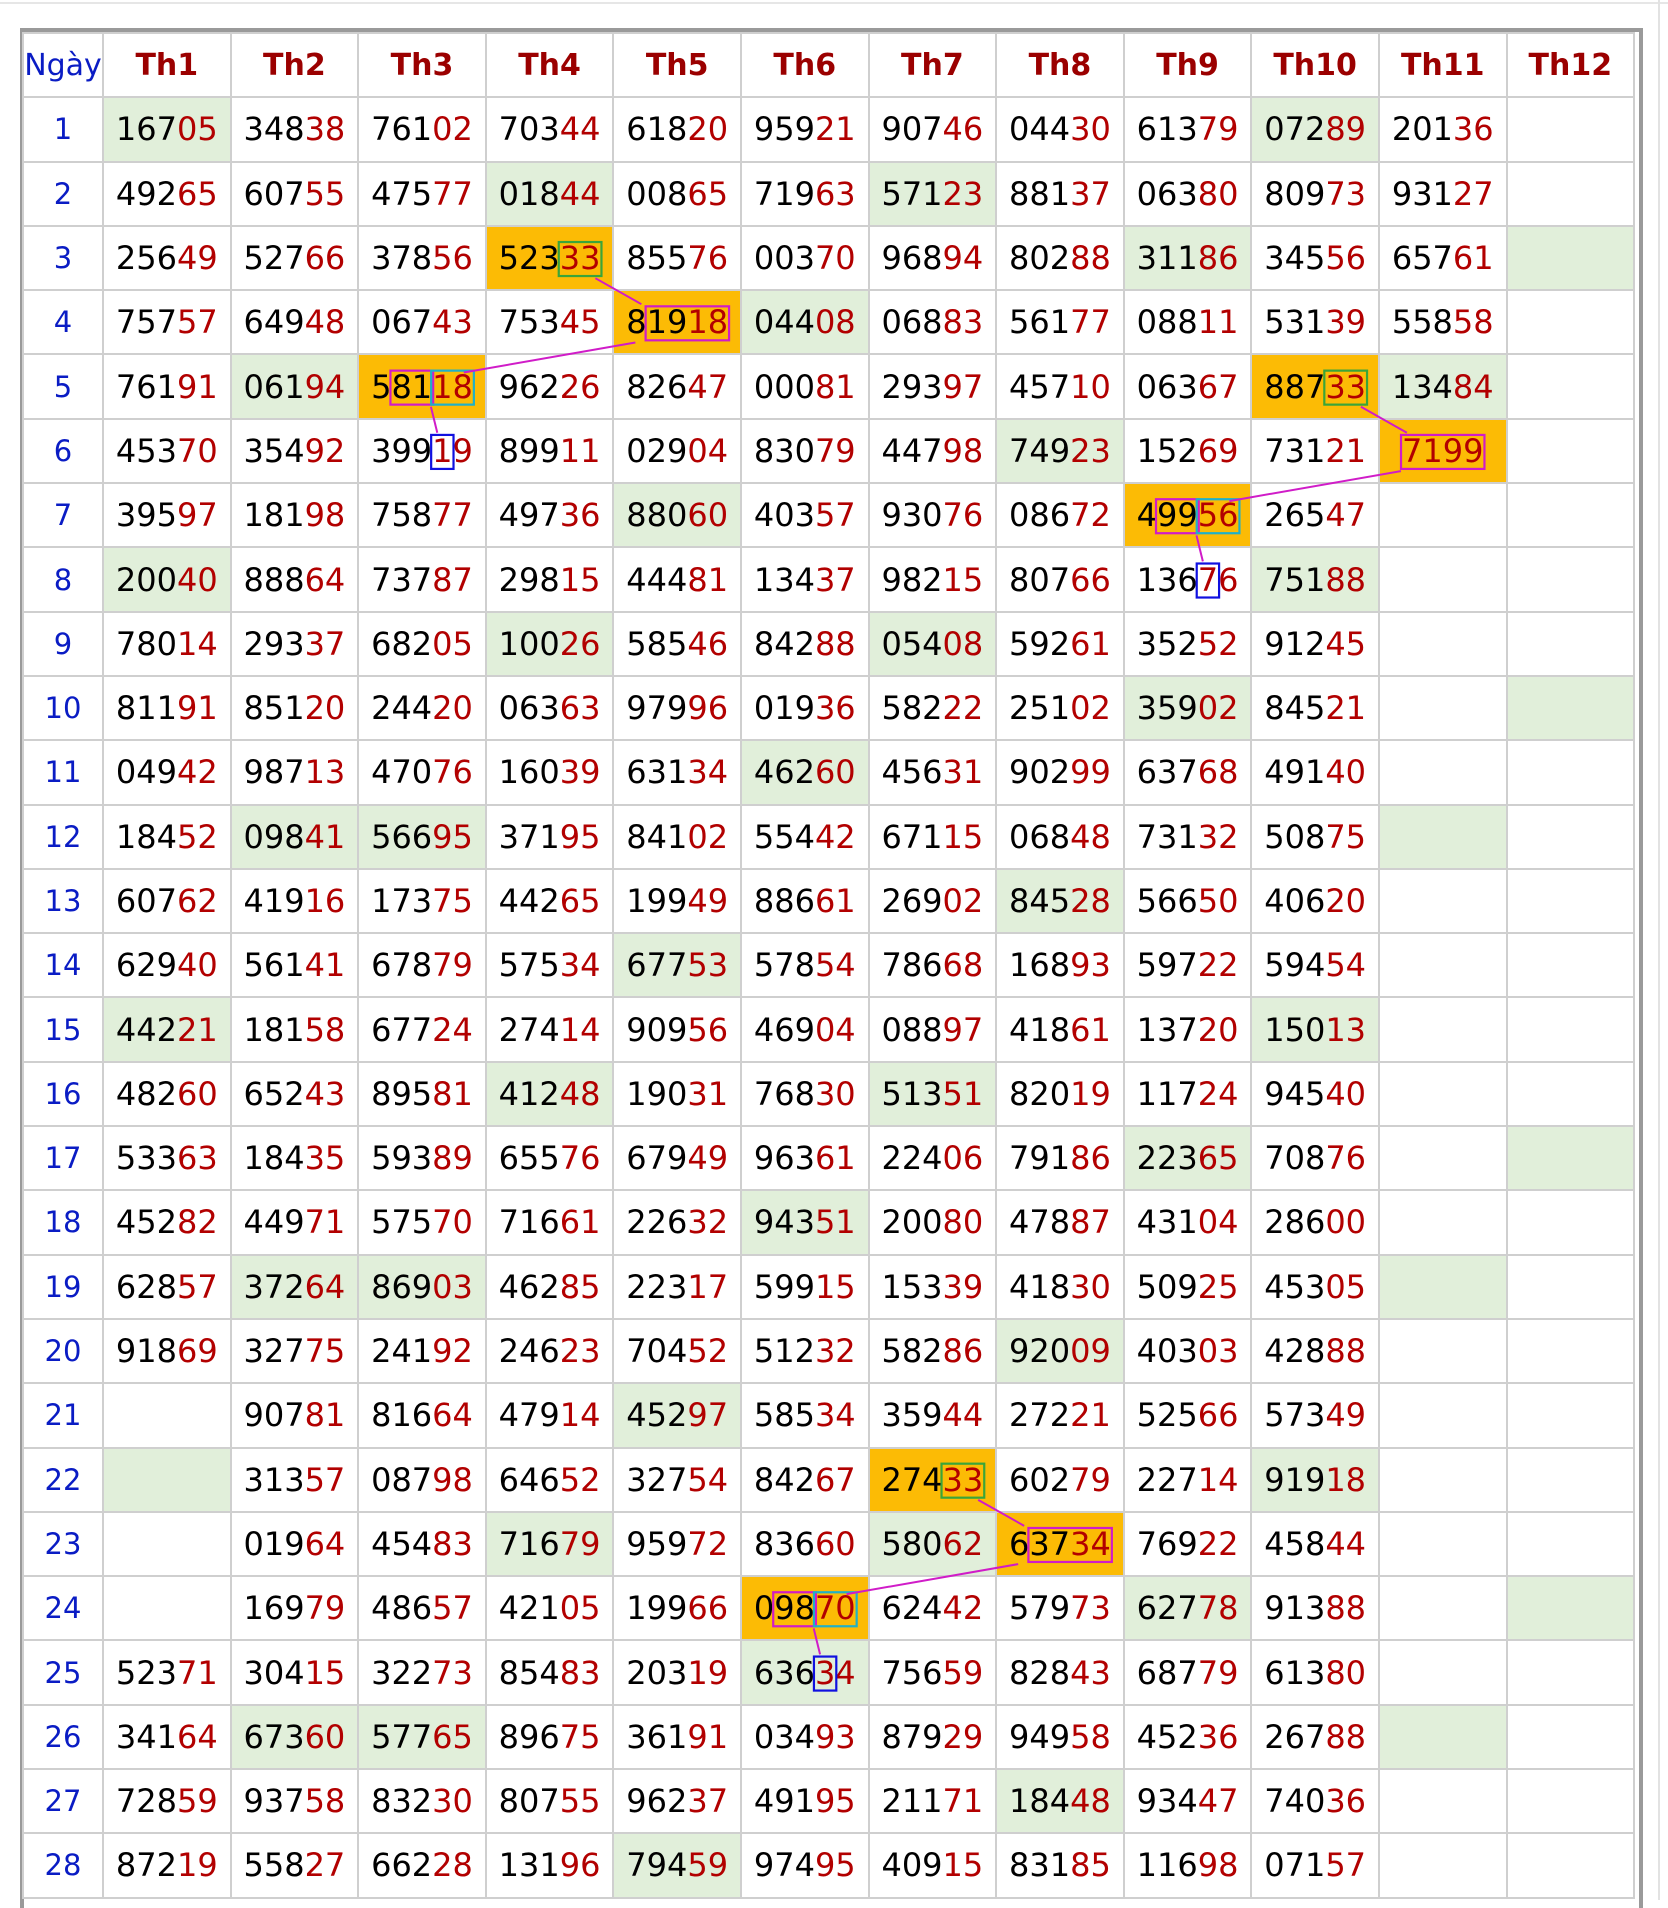 The width and height of the screenshot is (1668, 1908). I want to click on result-number: 42105, so click(549, 1608).